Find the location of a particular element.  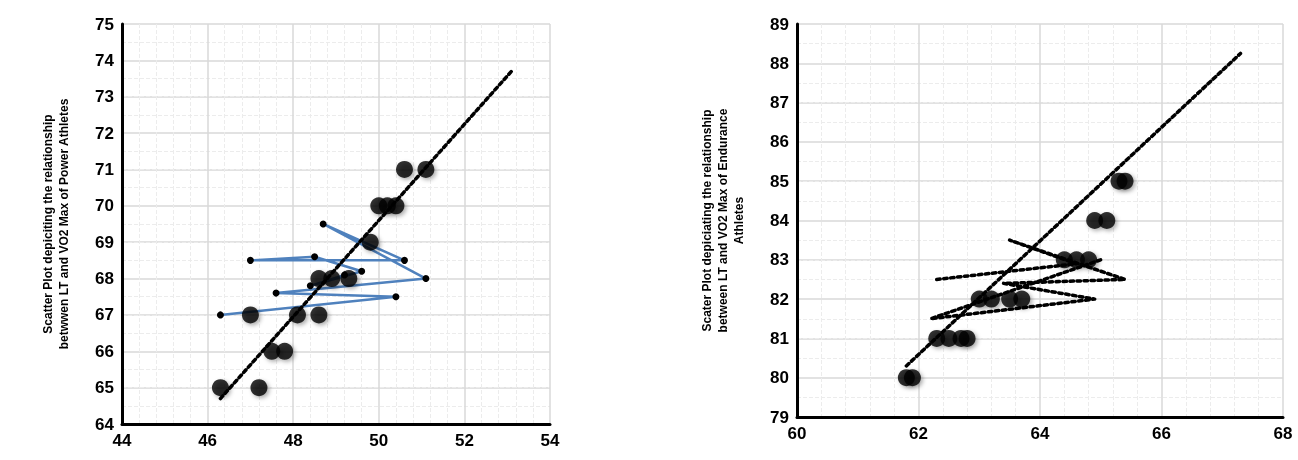

x-tick-label: 50 is located at coordinates (379, 440).